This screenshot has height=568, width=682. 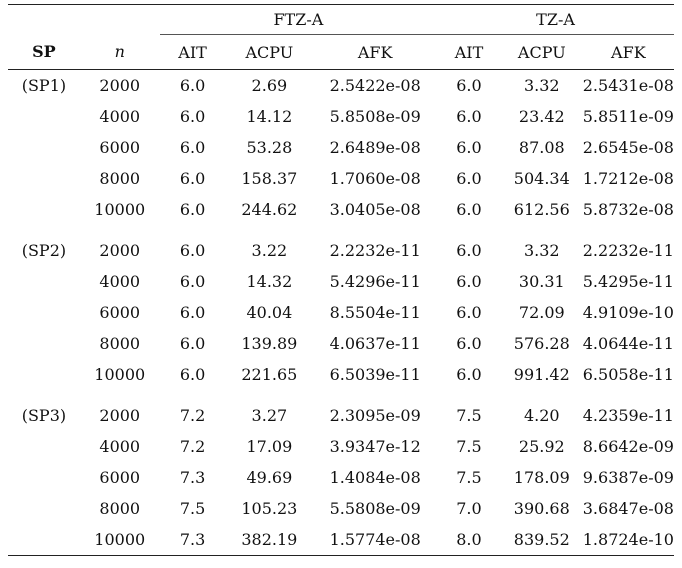 I want to click on cell-ftz-afk: 8.5504e-11, so click(x=375, y=312).